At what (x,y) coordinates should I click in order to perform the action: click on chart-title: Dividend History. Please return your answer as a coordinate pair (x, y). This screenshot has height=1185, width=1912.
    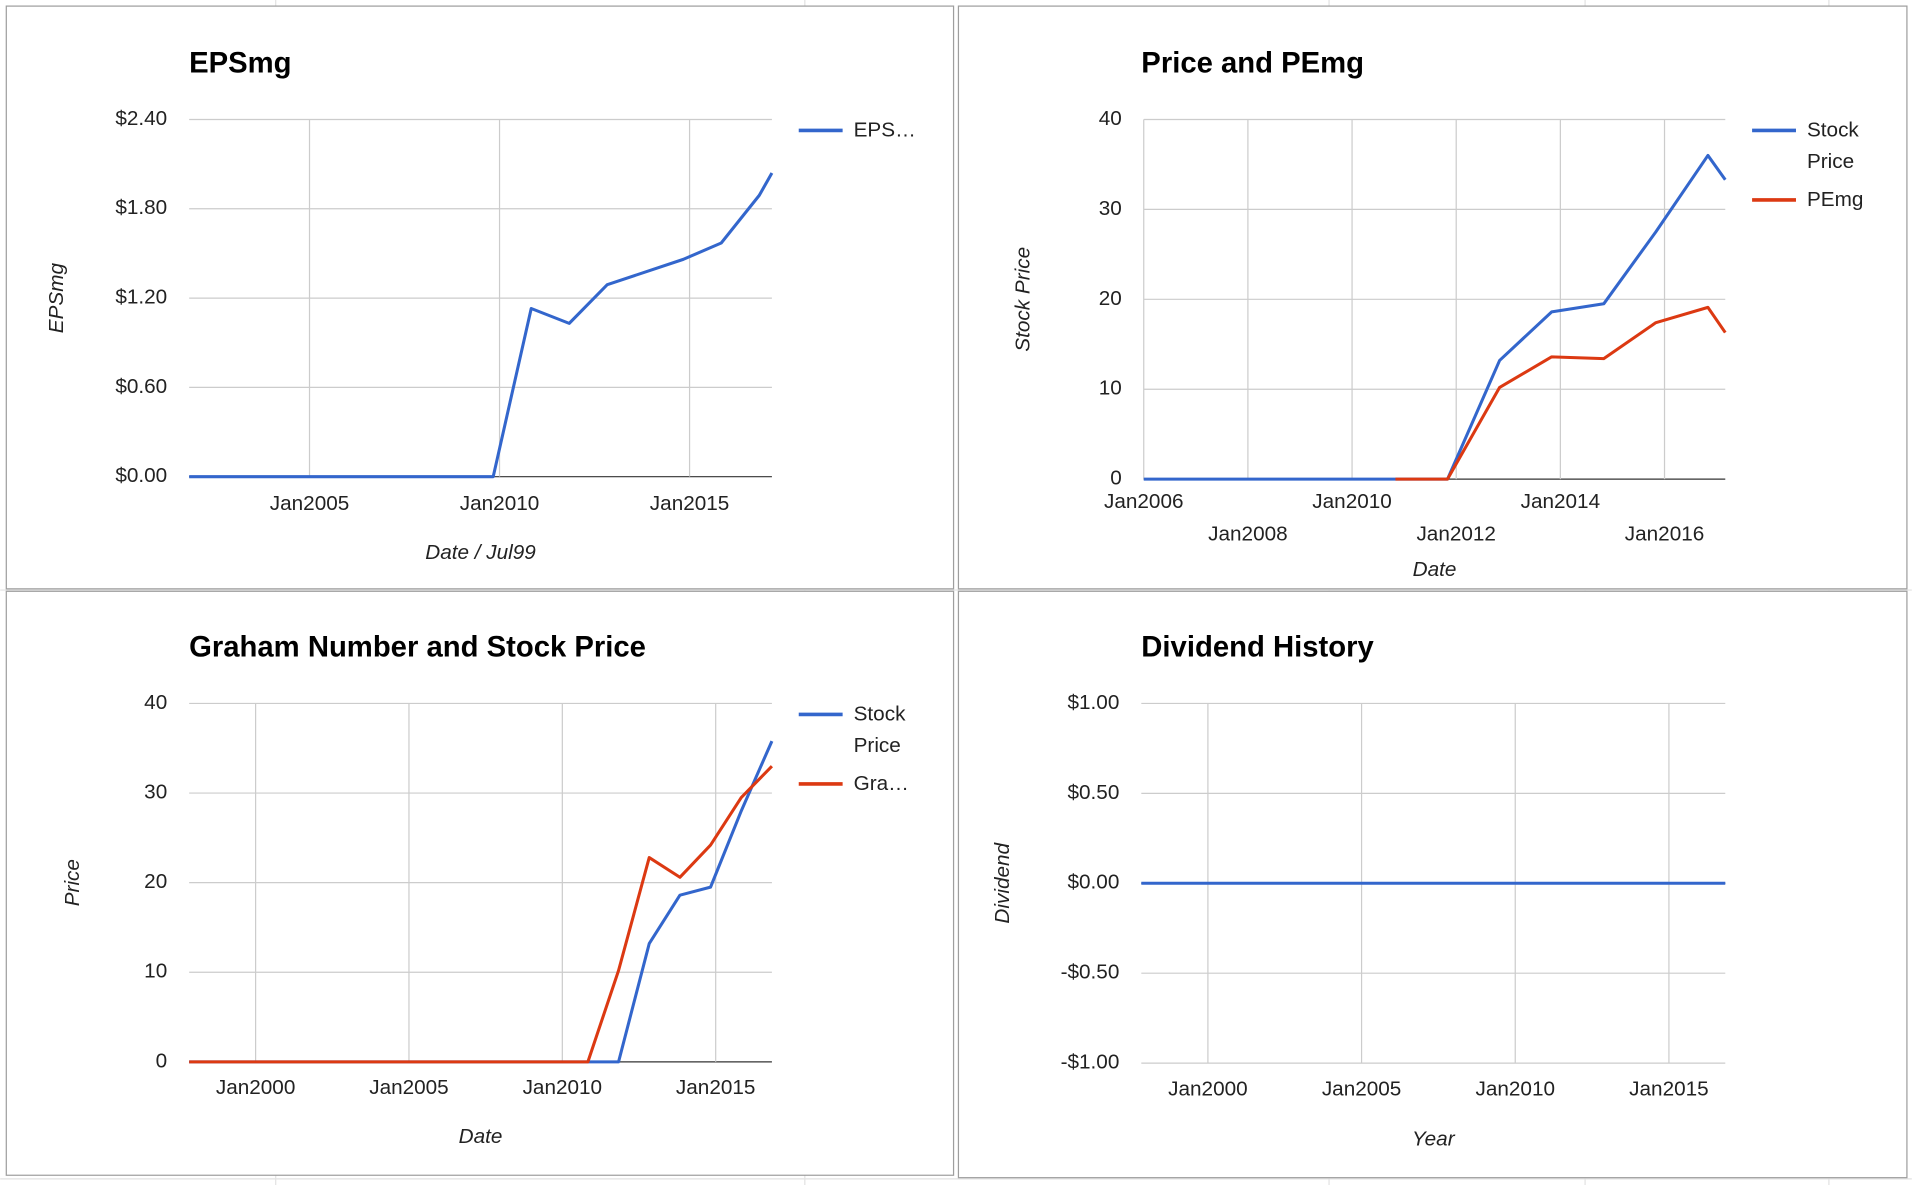
    Looking at the image, I should click on (1257, 647).